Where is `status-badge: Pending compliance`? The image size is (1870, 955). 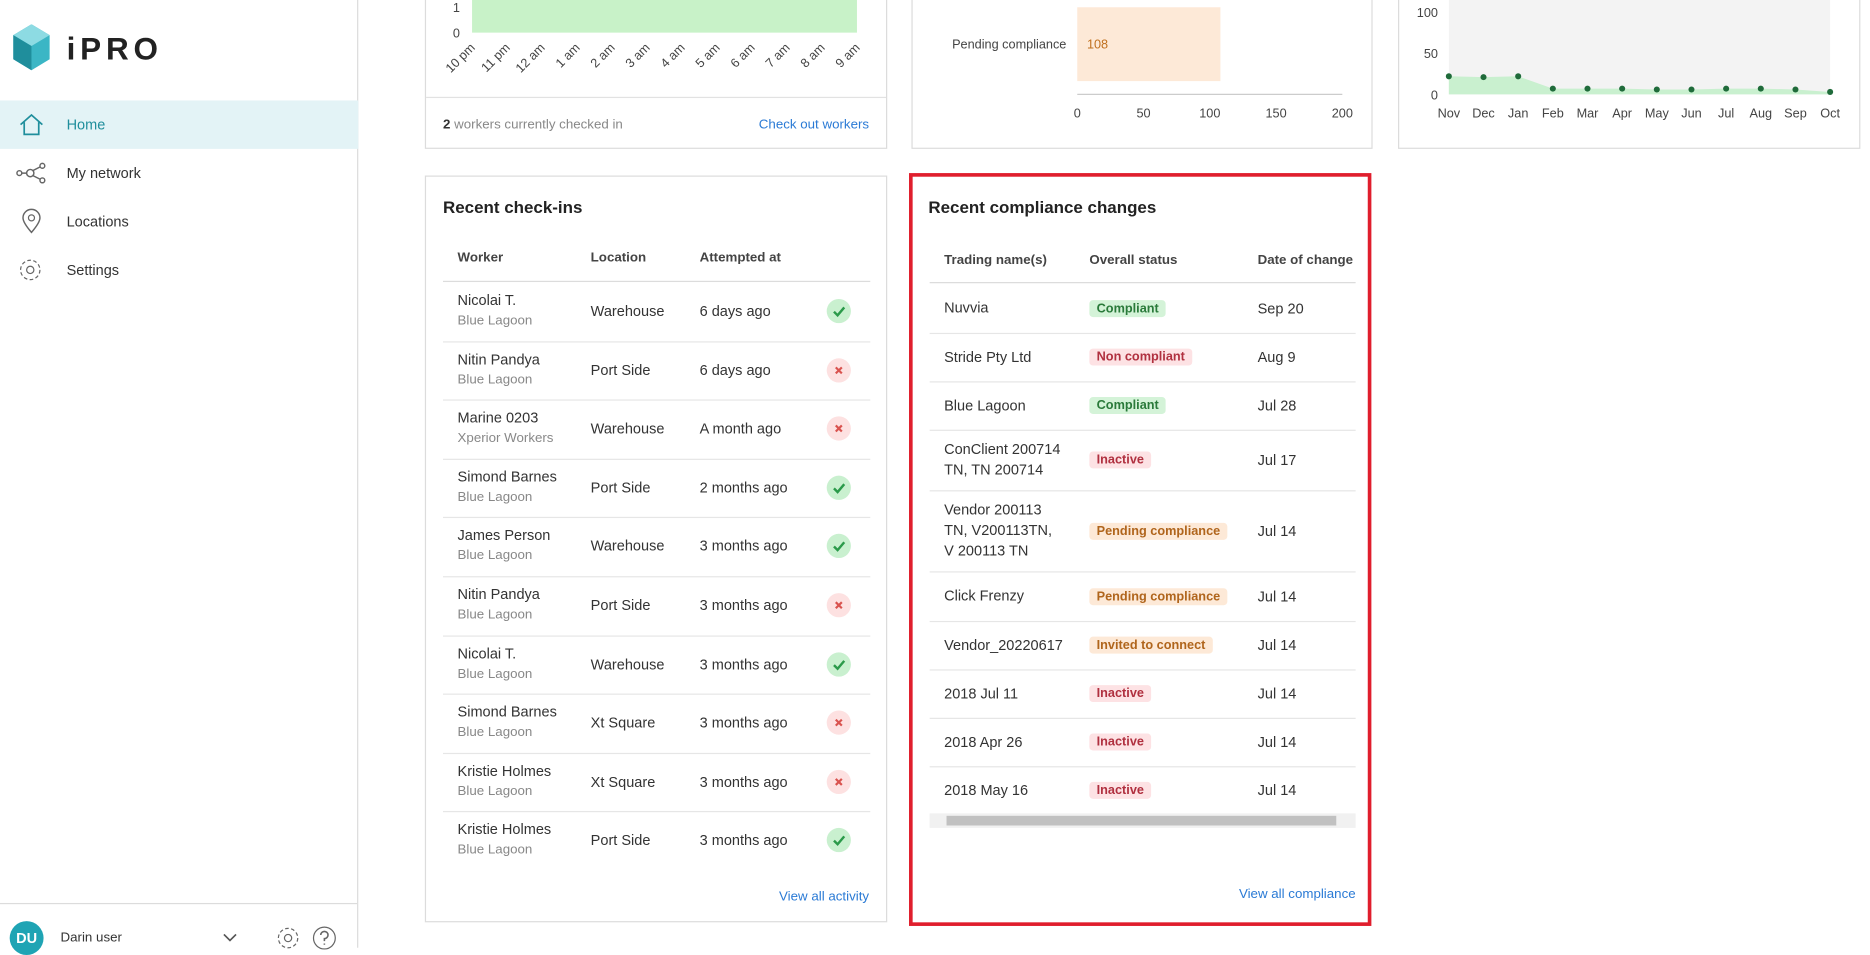 status-badge: Pending compliance is located at coordinates (1158, 596).